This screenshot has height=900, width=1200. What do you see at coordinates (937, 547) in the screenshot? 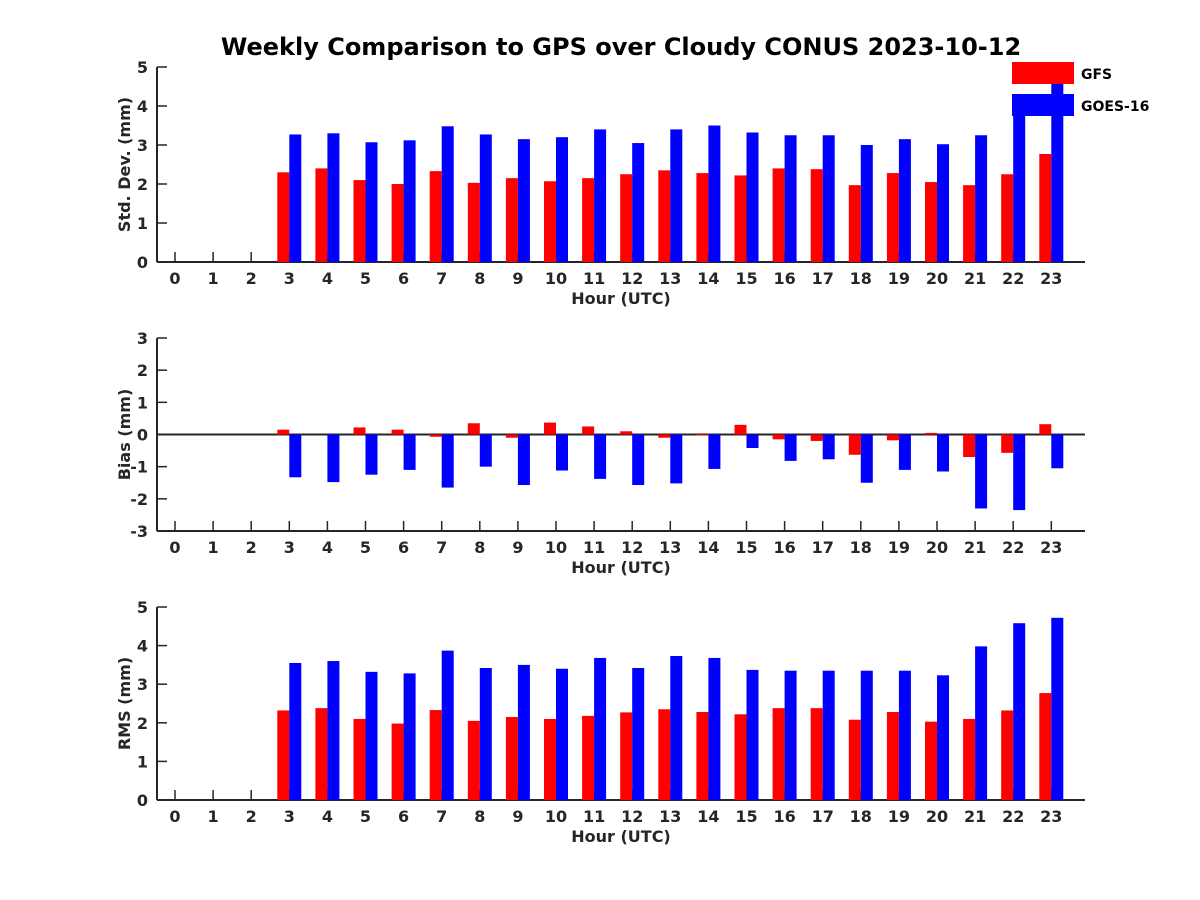
I see `x-tick-label: 20` at bounding box center [937, 547].